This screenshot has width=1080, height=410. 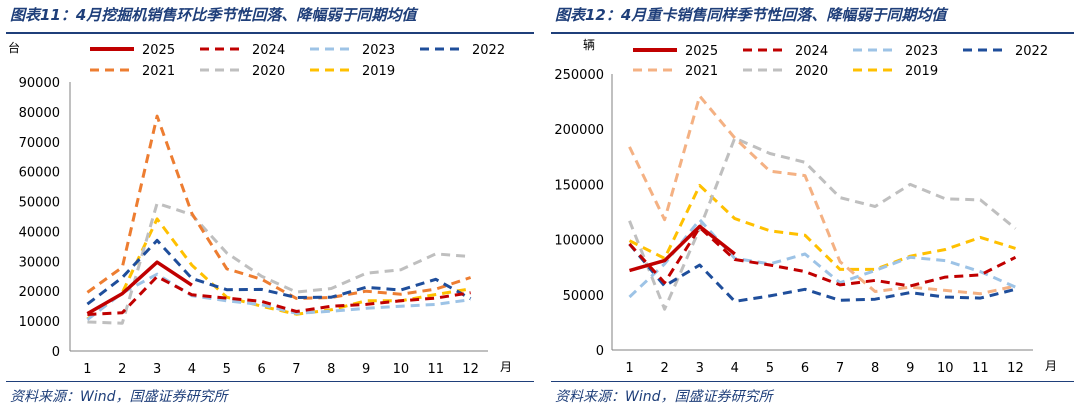 What do you see at coordinates (39, 143) in the screenshot?
I see `y-tick-label: 70000` at bounding box center [39, 143].